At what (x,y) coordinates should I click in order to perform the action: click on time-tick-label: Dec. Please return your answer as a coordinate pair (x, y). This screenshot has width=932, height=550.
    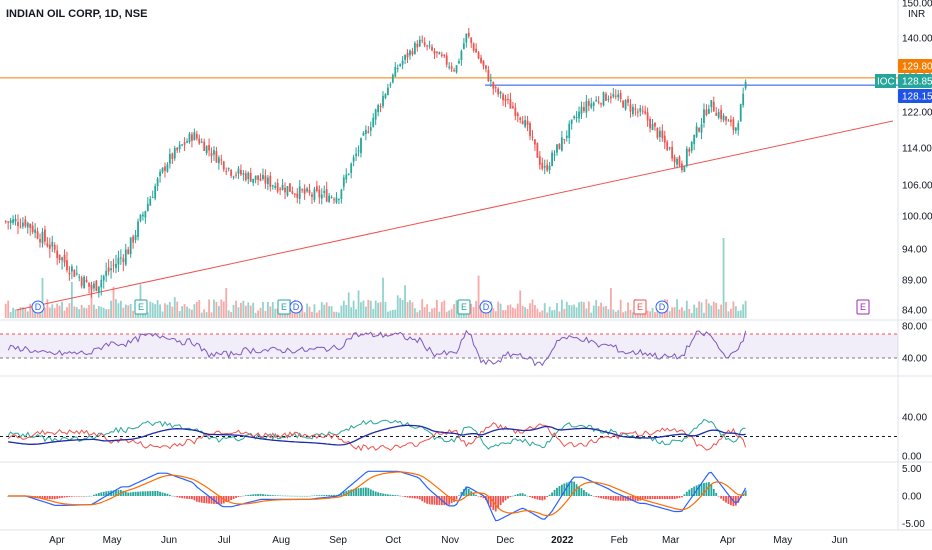
    Looking at the image, I should click on (505, 540).